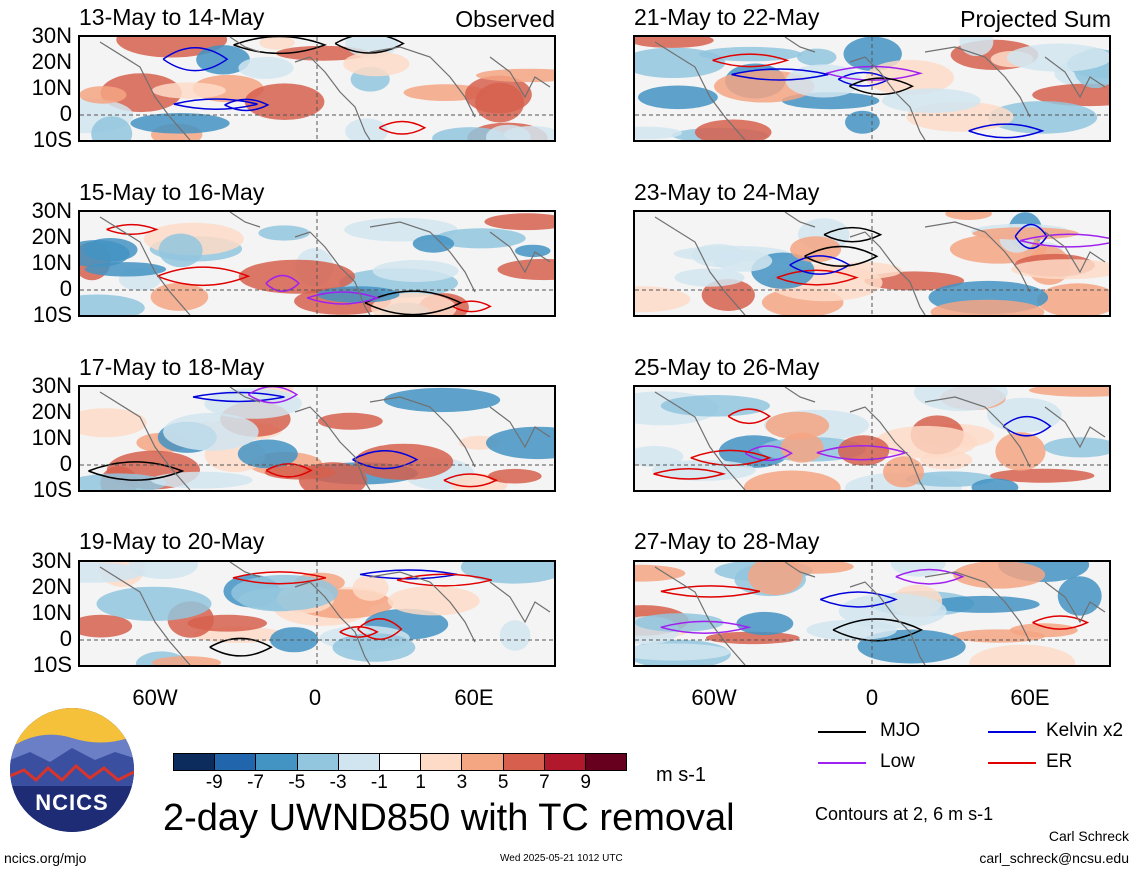 The width and height of the screenshot is (1135, 872). Describe the element at coordinates (585, 782) in the screenshot. I see `colorbar-tick: 9` at that location.